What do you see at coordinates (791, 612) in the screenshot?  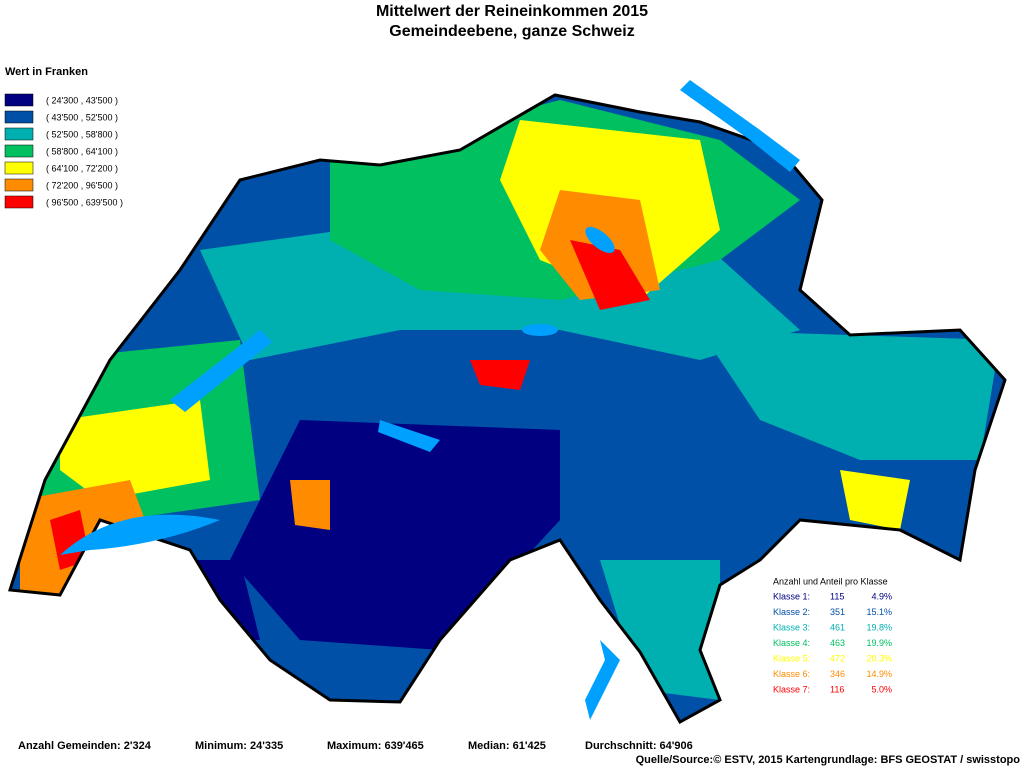 I see `stats-label: Klasse 2:` at bounding box center [791, 612].